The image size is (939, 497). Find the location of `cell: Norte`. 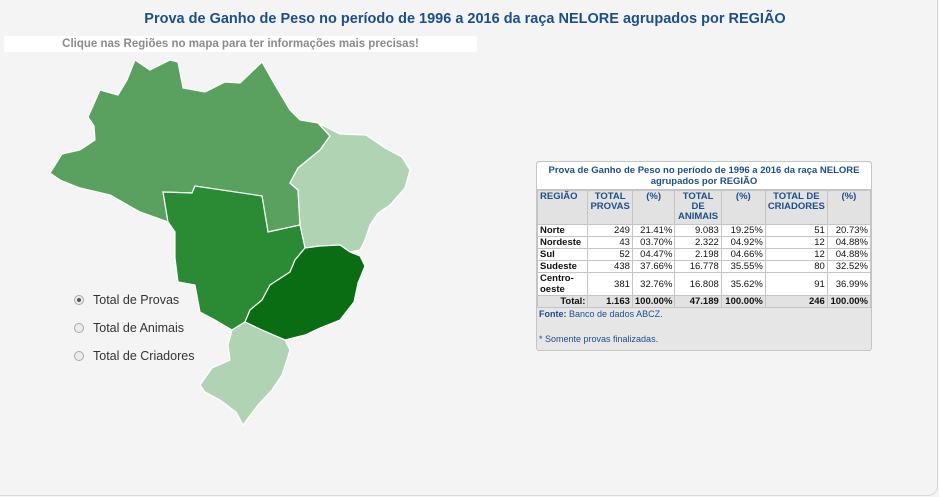

cell: Norte is located at coordinates (562, 230).